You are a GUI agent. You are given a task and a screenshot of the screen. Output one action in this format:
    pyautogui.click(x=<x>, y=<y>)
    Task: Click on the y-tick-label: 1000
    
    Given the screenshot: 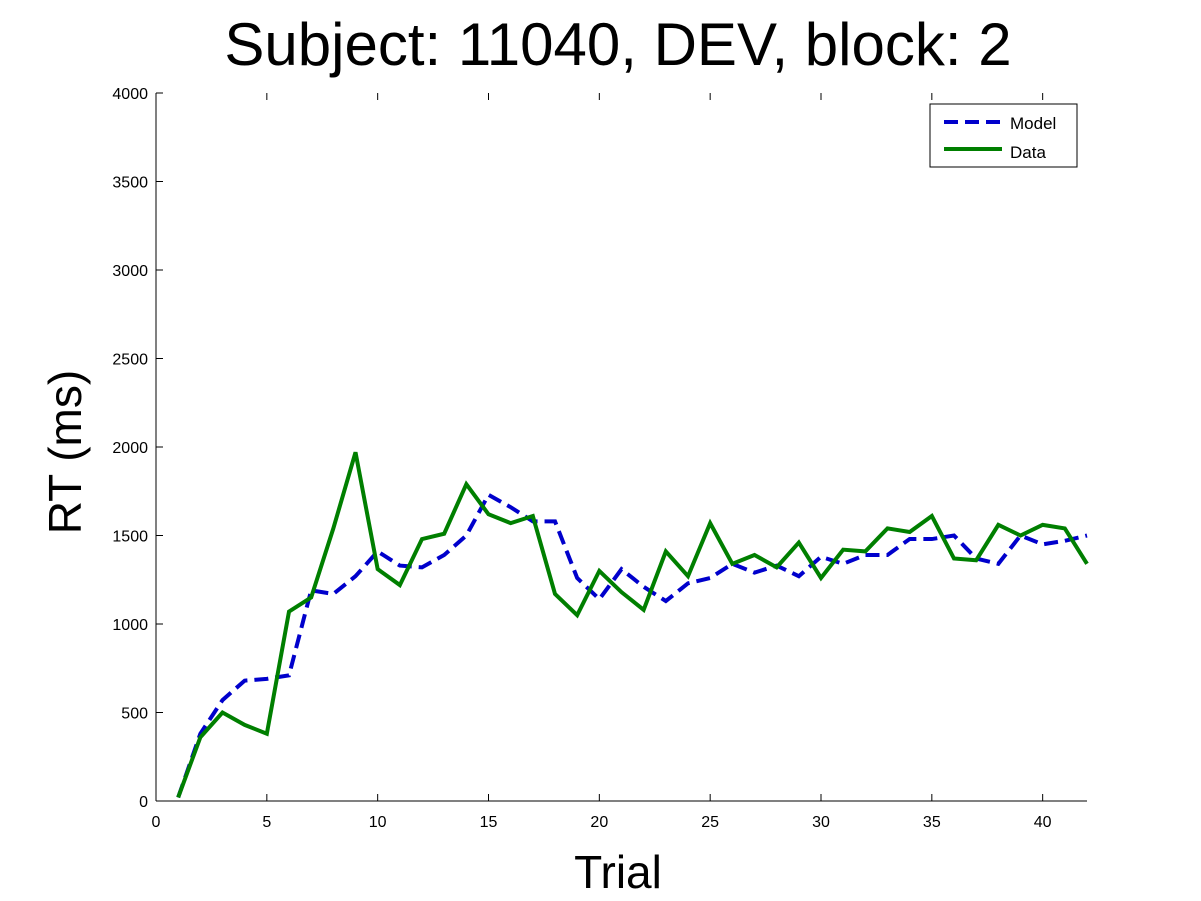 What is the action you would take?
    pyautogui.click(x=130, y=625)
    